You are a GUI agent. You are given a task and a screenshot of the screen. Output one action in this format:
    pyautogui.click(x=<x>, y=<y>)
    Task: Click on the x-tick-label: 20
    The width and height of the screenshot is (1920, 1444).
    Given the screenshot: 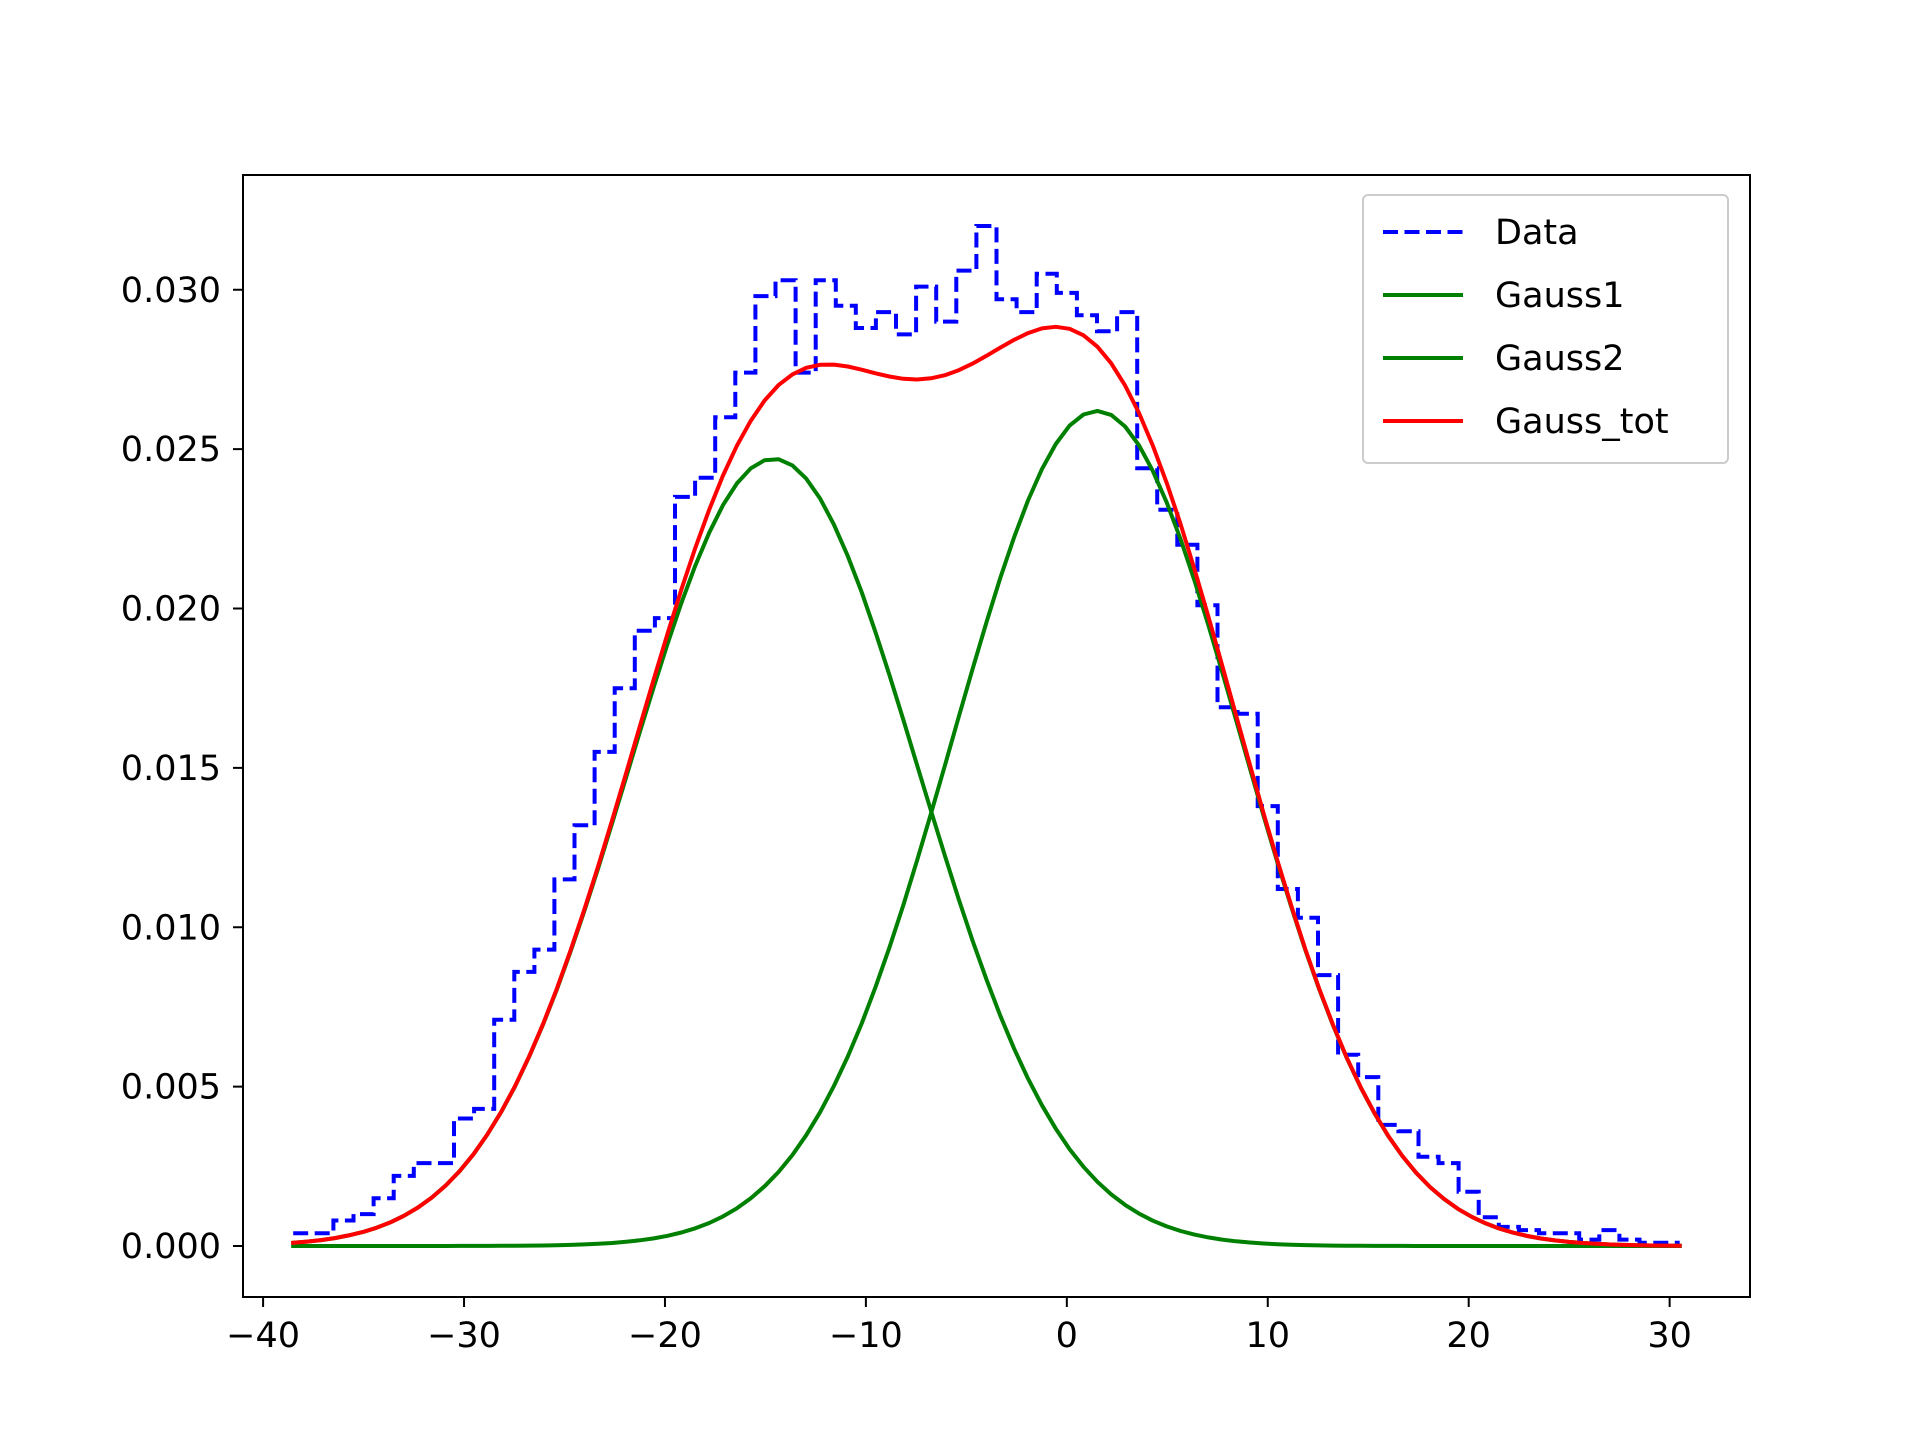 What is the action you would take?
    pyautogui.click(x=1468, y=1336)
    